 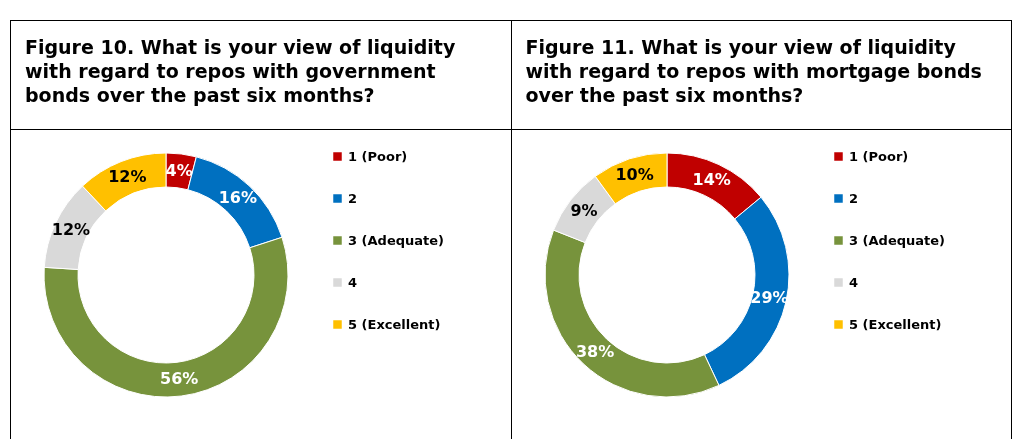 What do you see at coordinates (583, 210) in the screenshot?
I see `data-label: 9%` at bounding box center [583, 210].